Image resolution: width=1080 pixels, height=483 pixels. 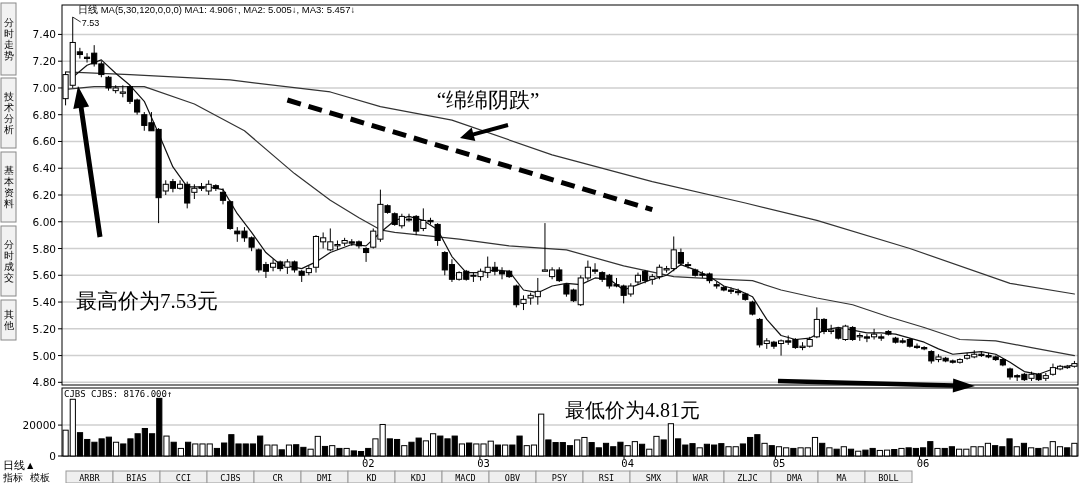 I want to click on annotation: “绵绵阴跌”, so click(x=488, y=100).